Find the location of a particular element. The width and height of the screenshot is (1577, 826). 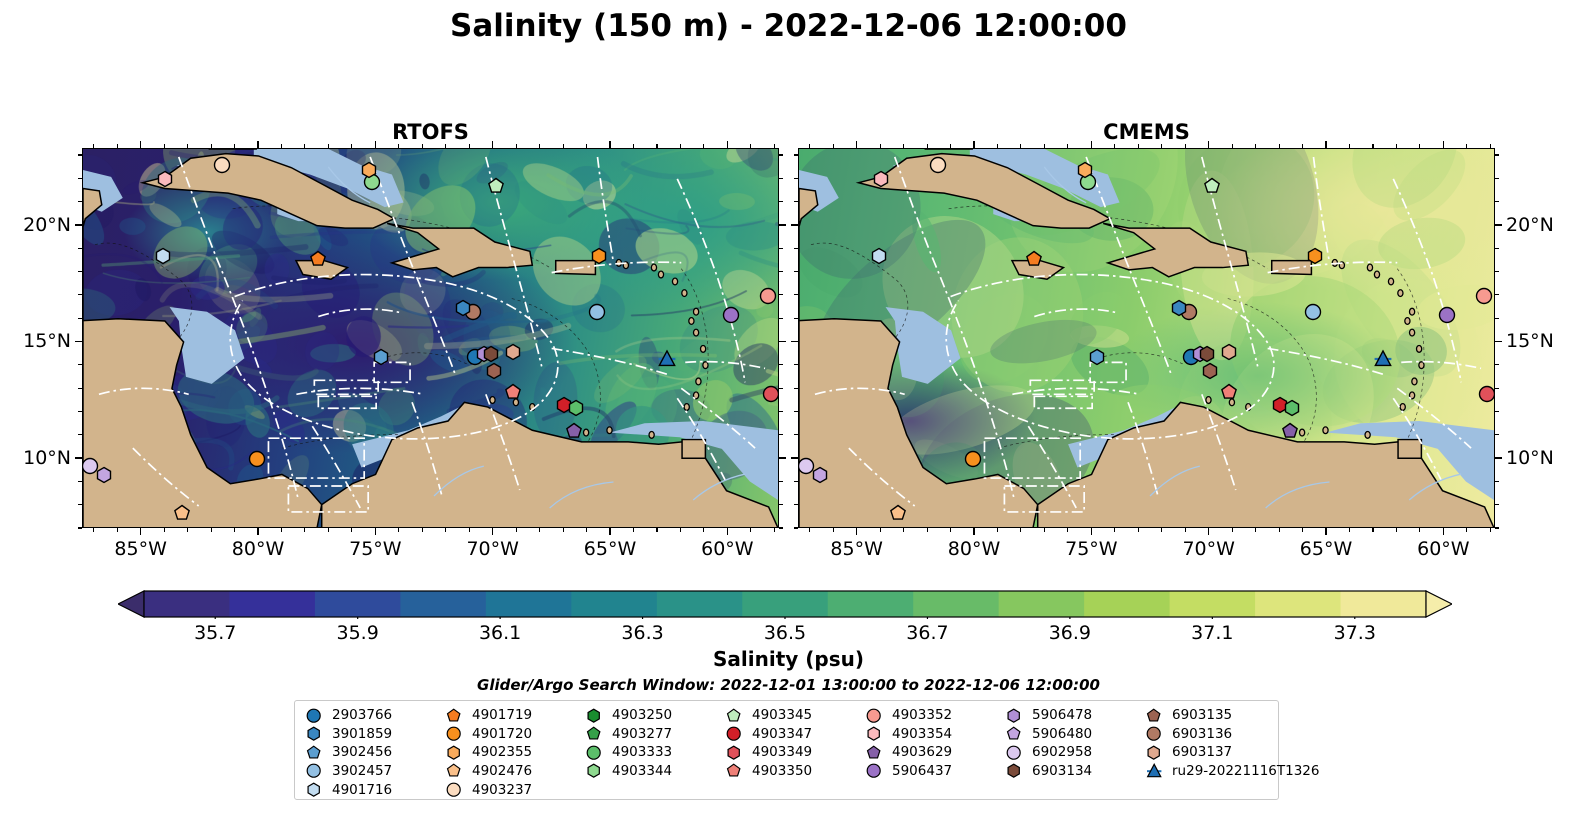

legend-item-4903250: 4903250 is located at coordinates (653, 715).